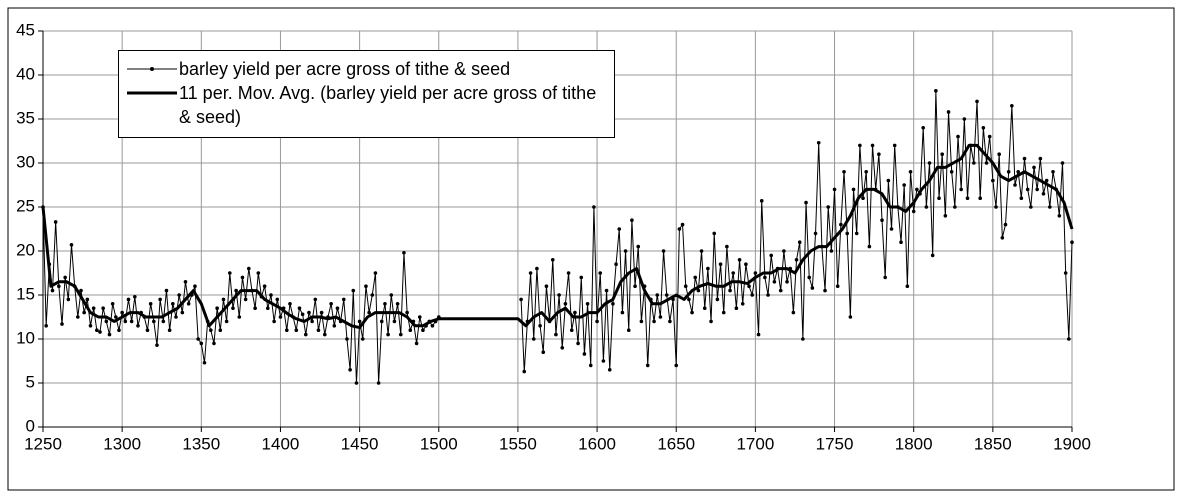  Describe the element at coordinates (25, 117) in the screenshot. I see `y-tick-label: 35` at that location.